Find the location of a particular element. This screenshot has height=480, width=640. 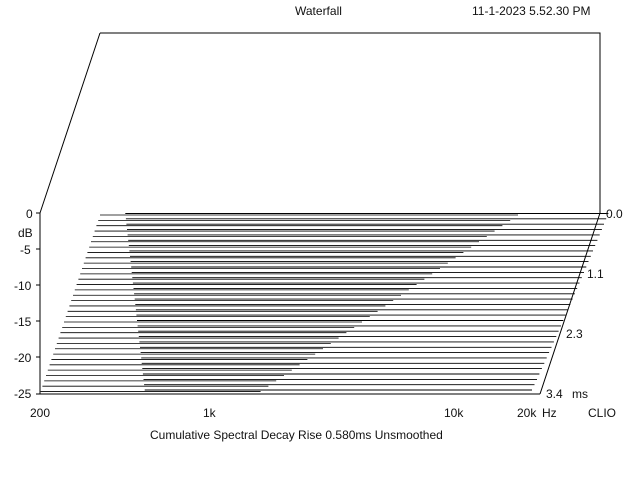

brand-label: CLIO is located at coordinates (602, 413).